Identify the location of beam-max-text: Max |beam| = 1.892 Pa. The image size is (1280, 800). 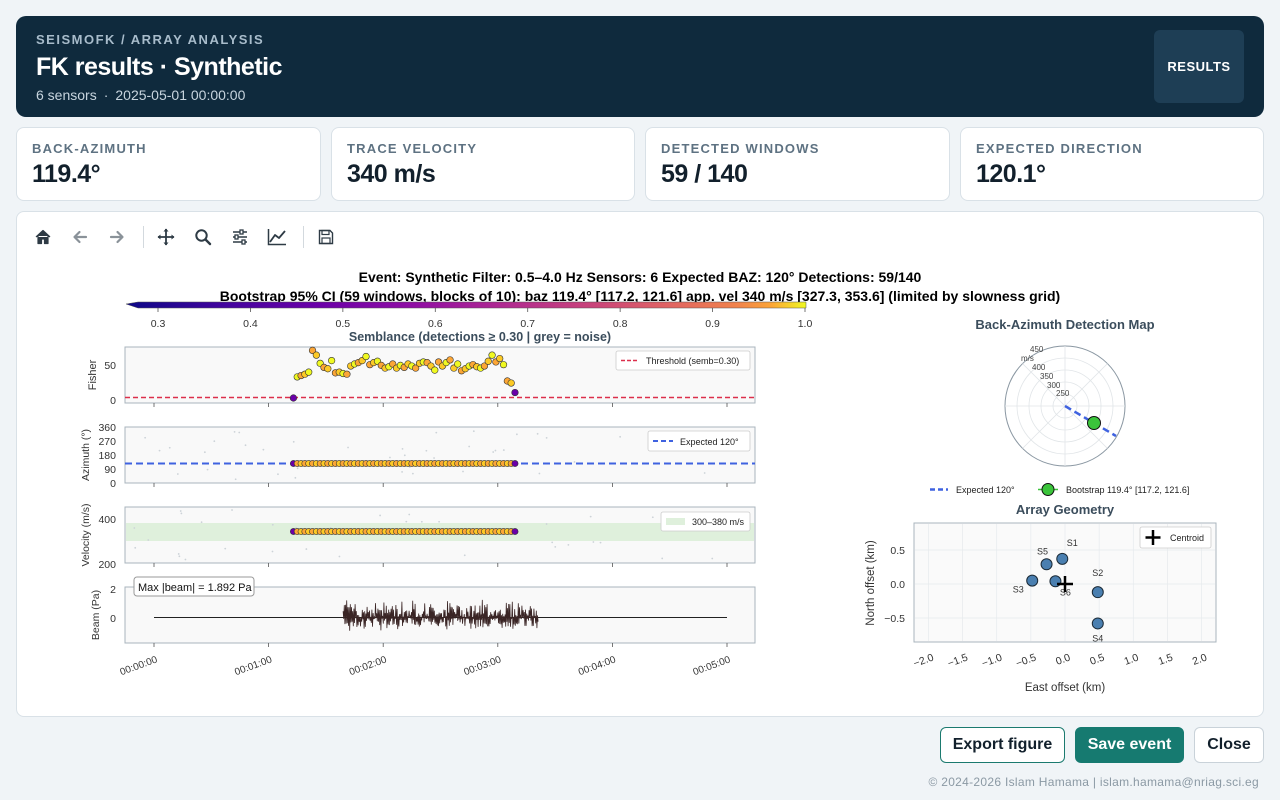
(195, 588).